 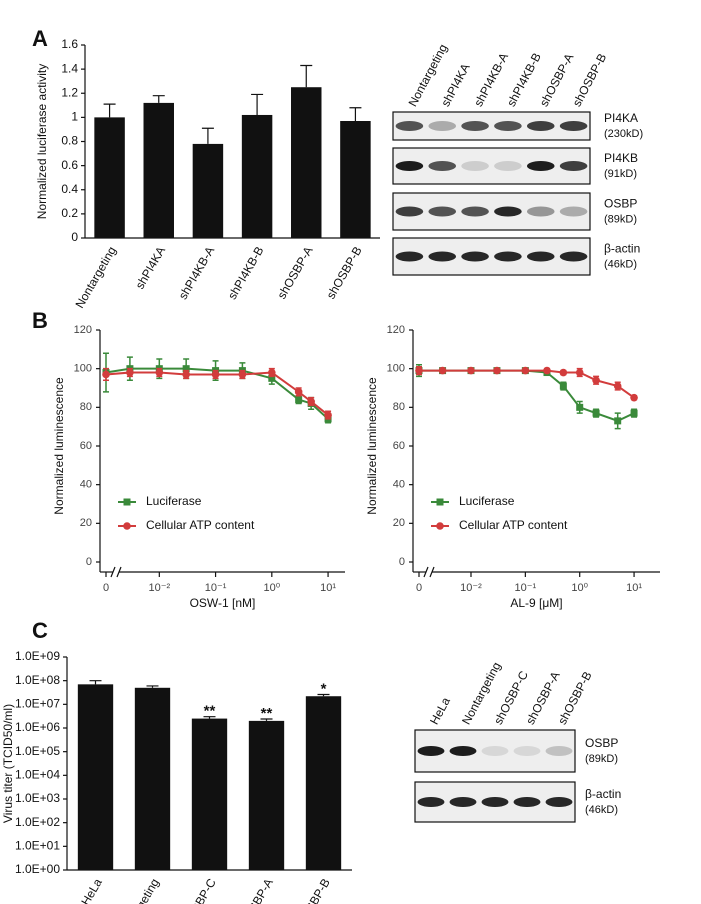 What do you see at coordinates (59, 446) in the screenshot?
I see `y-axis-label: Normalized luminescence` at bounding box center [59, 446].